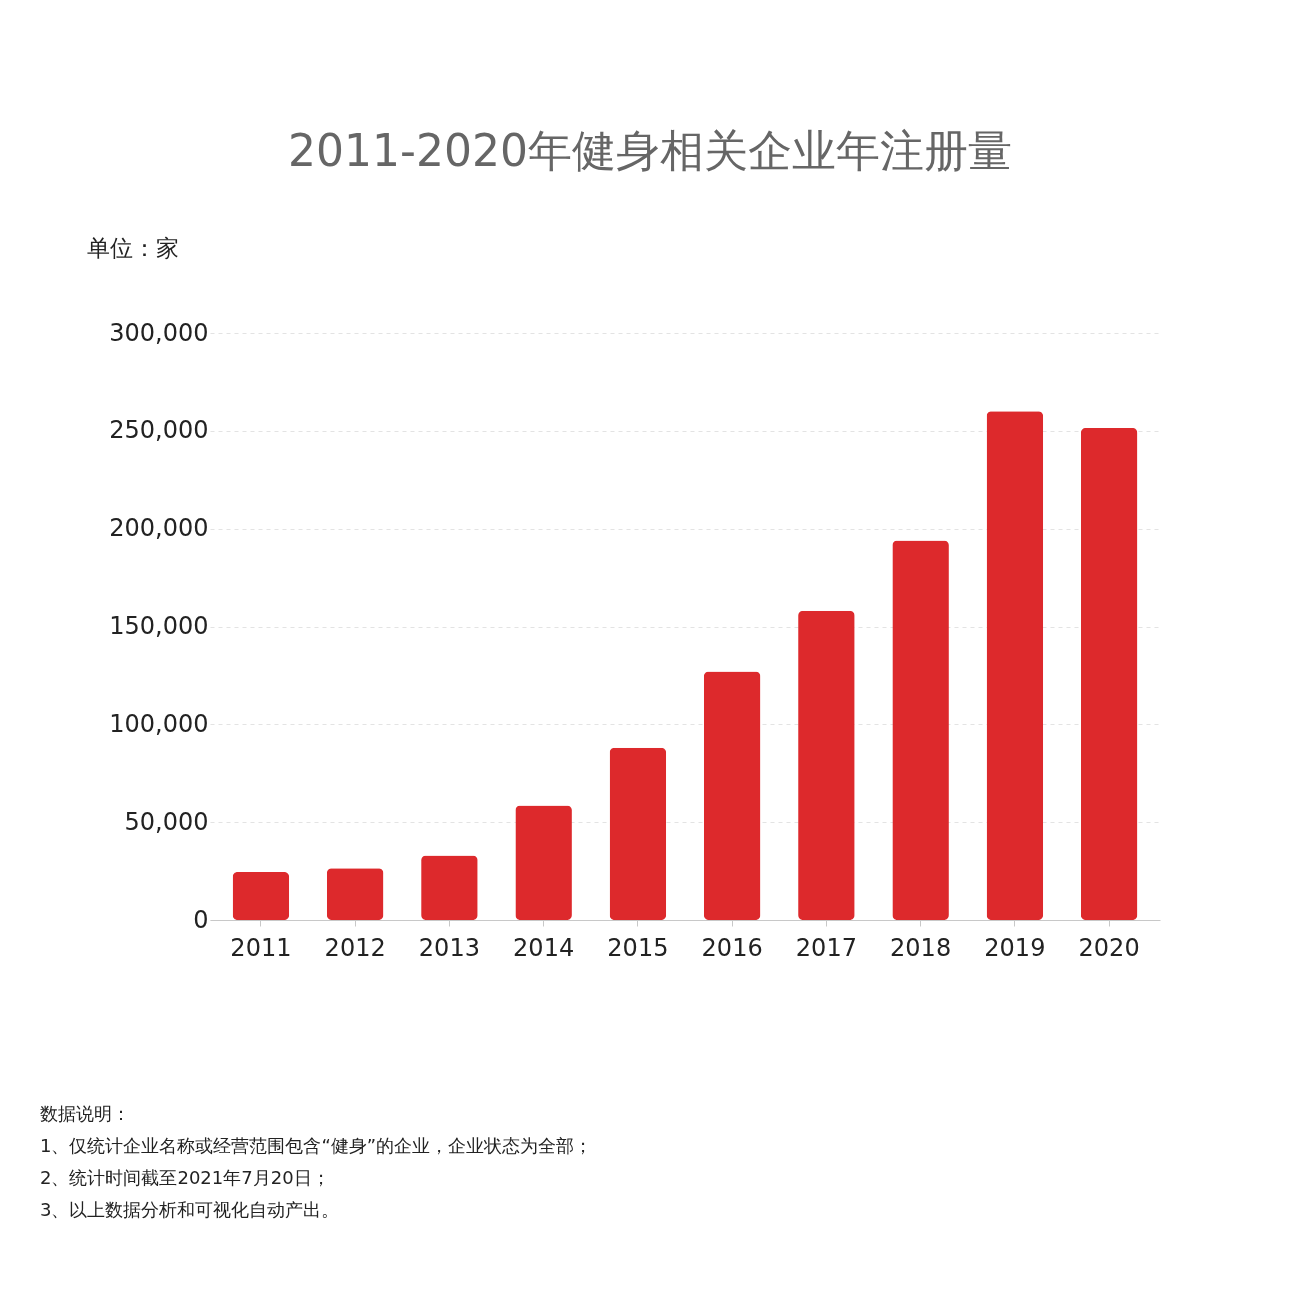 This screenshot has height=1300, width=1300. What do you see at coordinates (316, 1145) in the screenshot?
I see `text: 1、仅统计企业名称或经营范围包含“健身”的企业，企业状态为全部；` at bounding box center [316, 1145].